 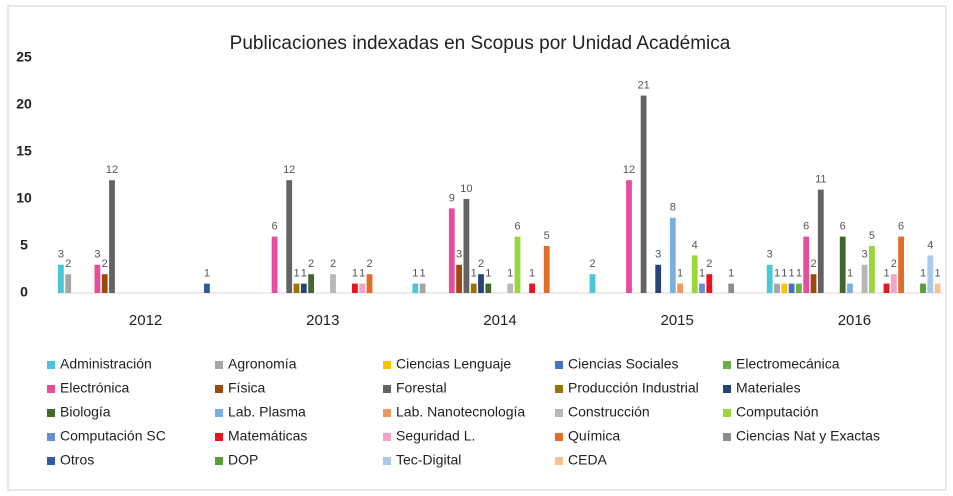 What do you see at coordinates (435, 436) in the screenshot?
I see `legend-label: Seguridad L.` at bounding box center [435, 436].